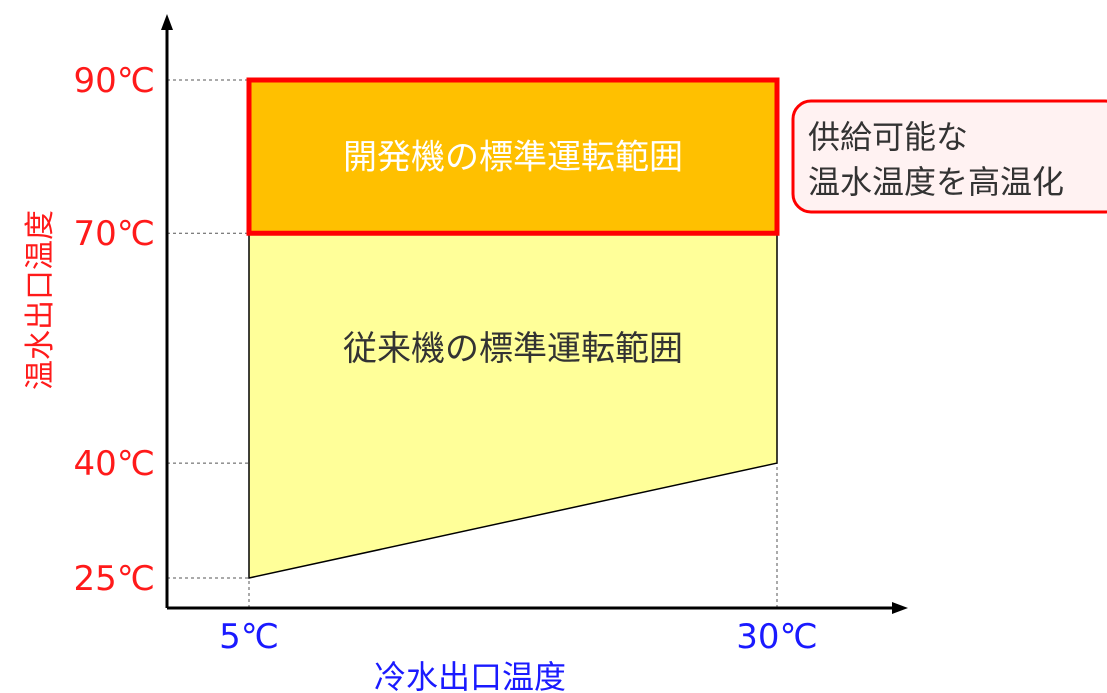 Image resolution: width=1107 pixels, height=693 pixels. Describe the element at coordinates (40, 300) in the screenshot. I see `y-axis-title: 温水出口温度` at that location.